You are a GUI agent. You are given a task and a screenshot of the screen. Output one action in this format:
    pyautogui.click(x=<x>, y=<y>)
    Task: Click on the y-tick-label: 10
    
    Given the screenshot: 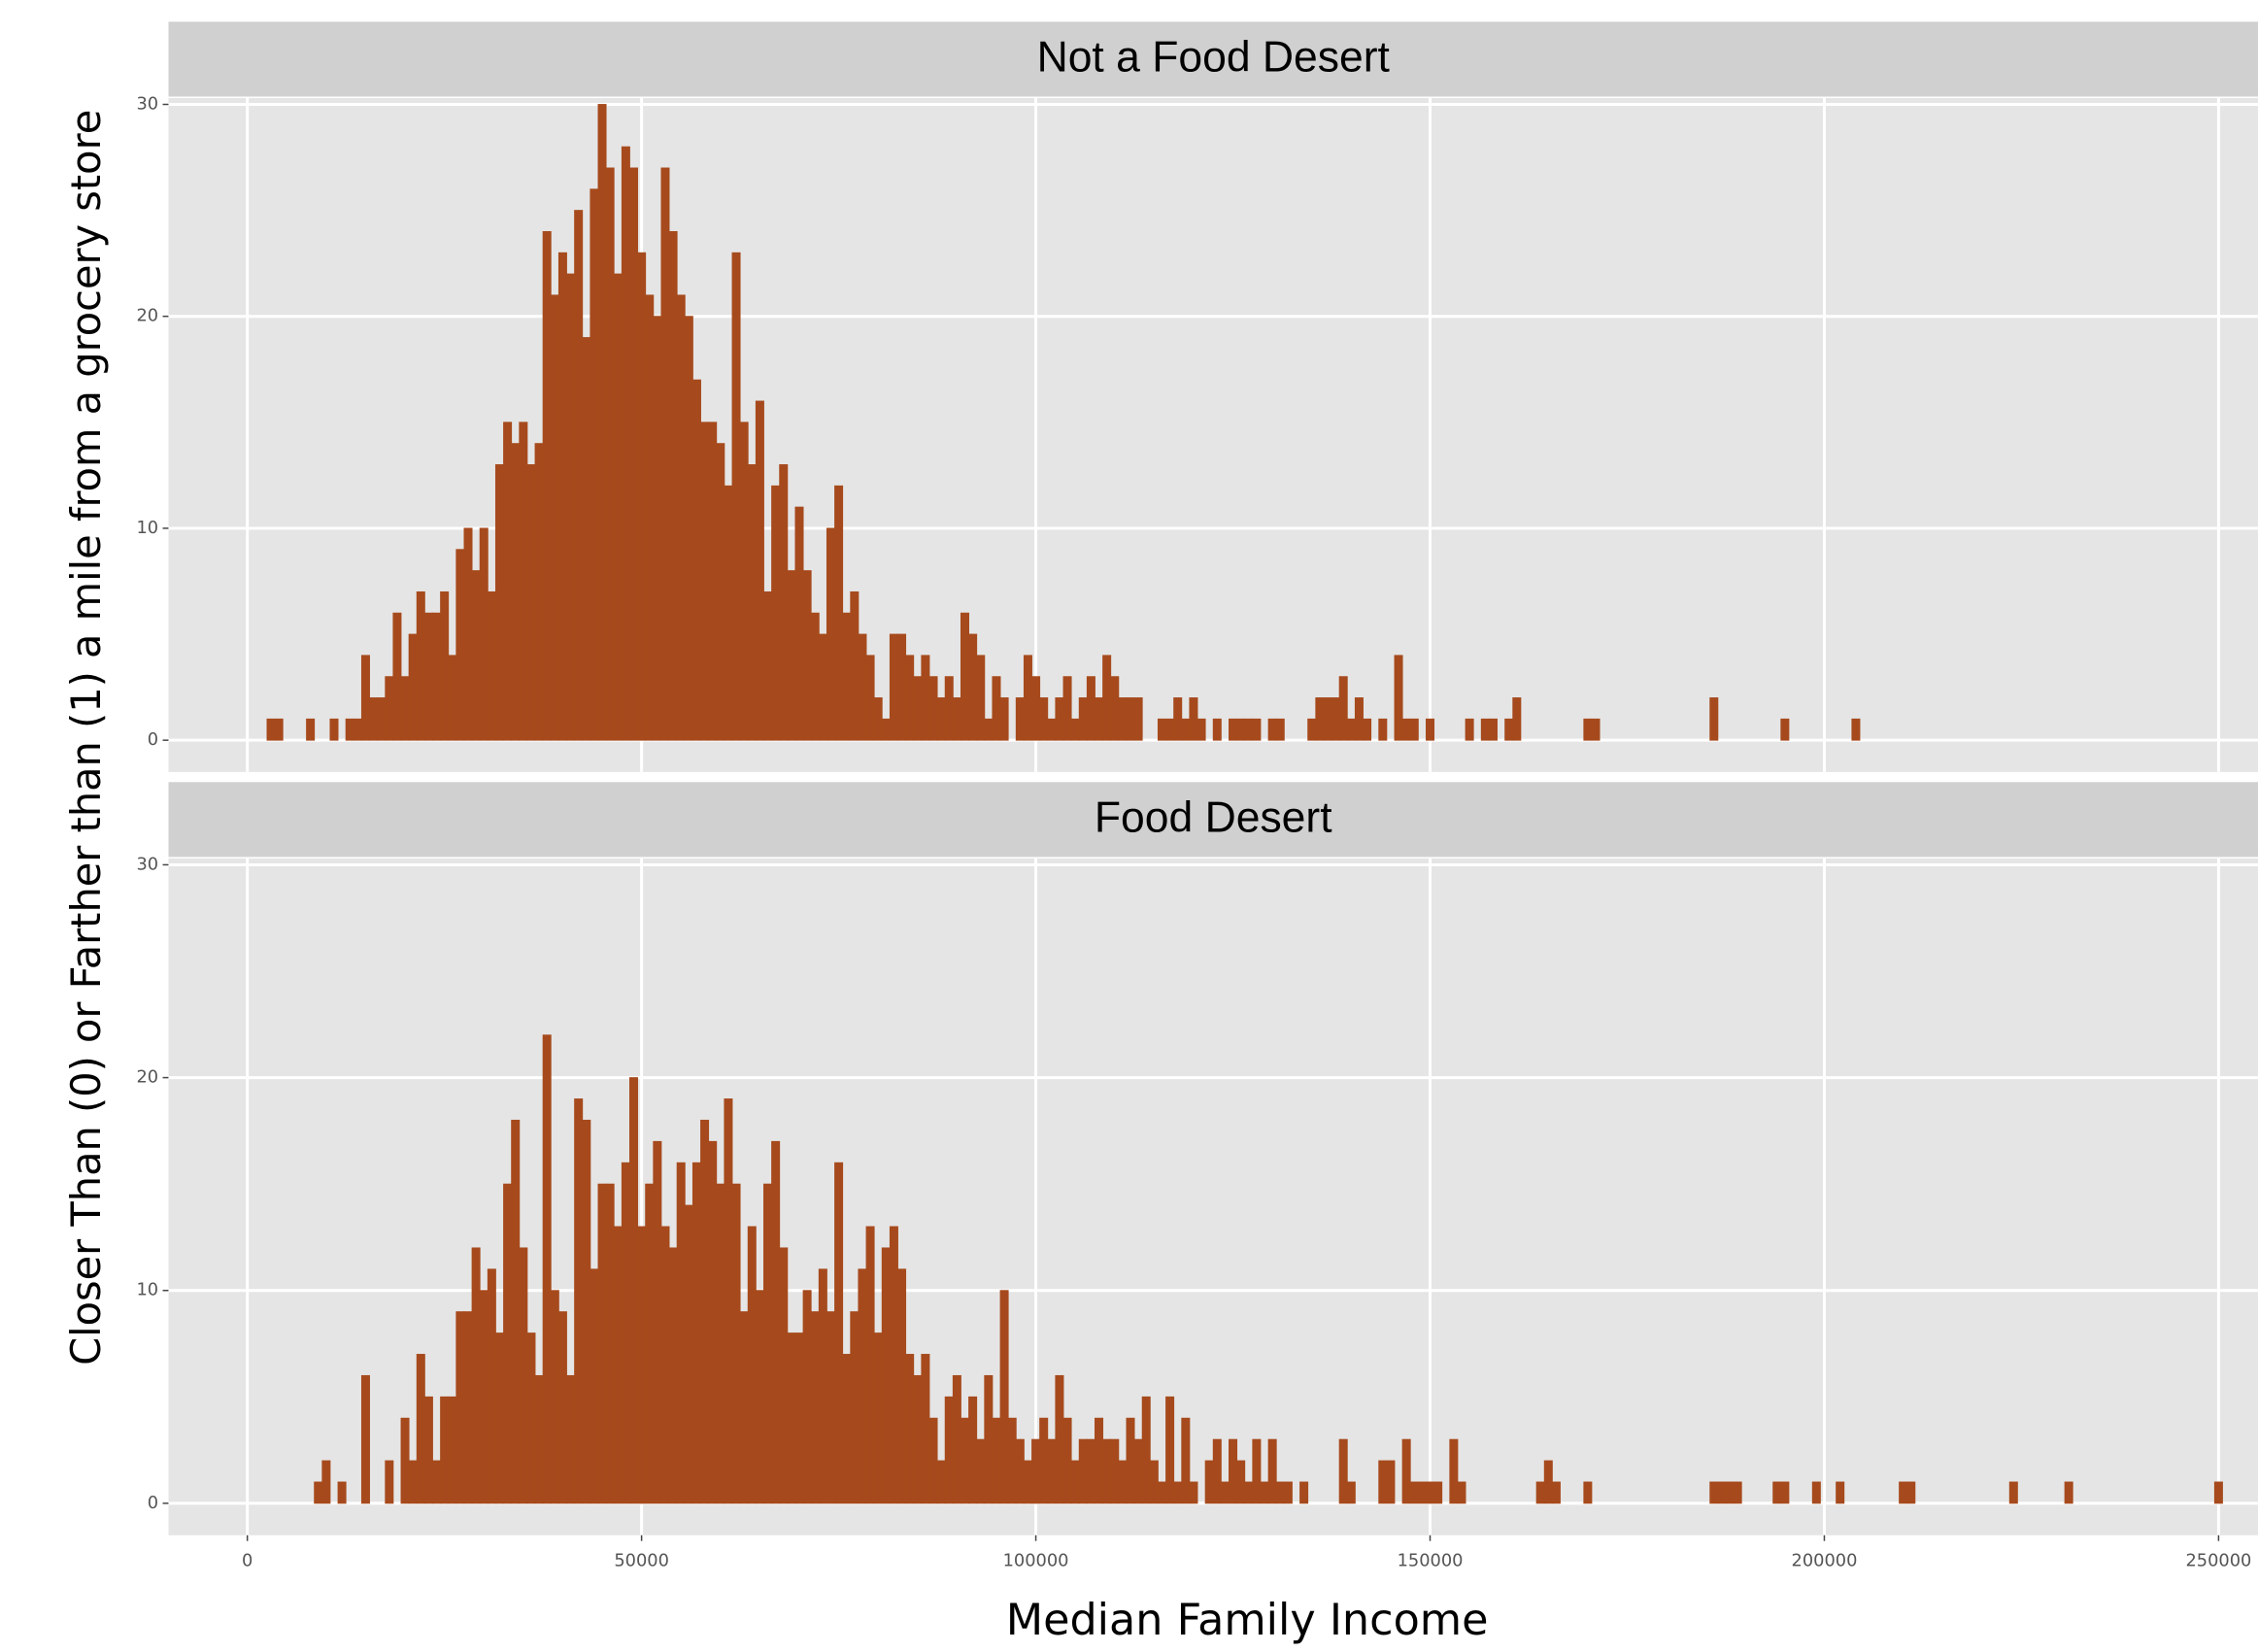 What is the action you would take?
    pyautogui.click(x=147, y=528)
    